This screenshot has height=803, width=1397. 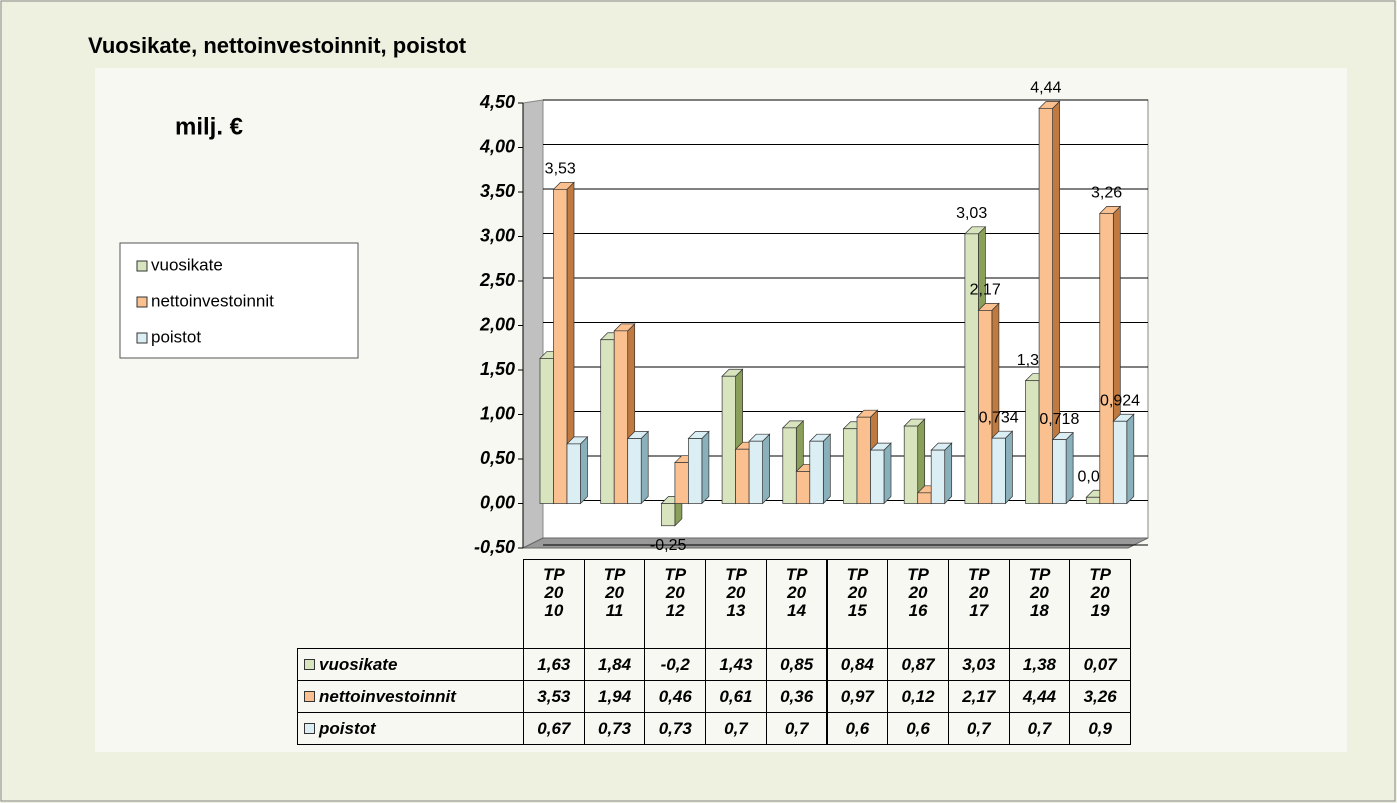 I want to click on table-cell: 0,97, so click(x=857, y=696).